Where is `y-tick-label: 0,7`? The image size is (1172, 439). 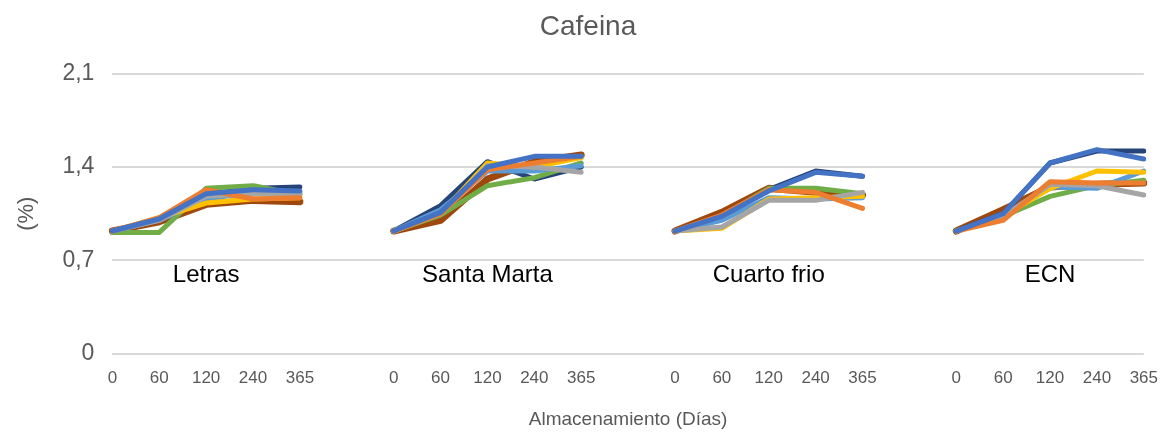
y-tick-label: 0,7 is located at coordinates (78, 258).